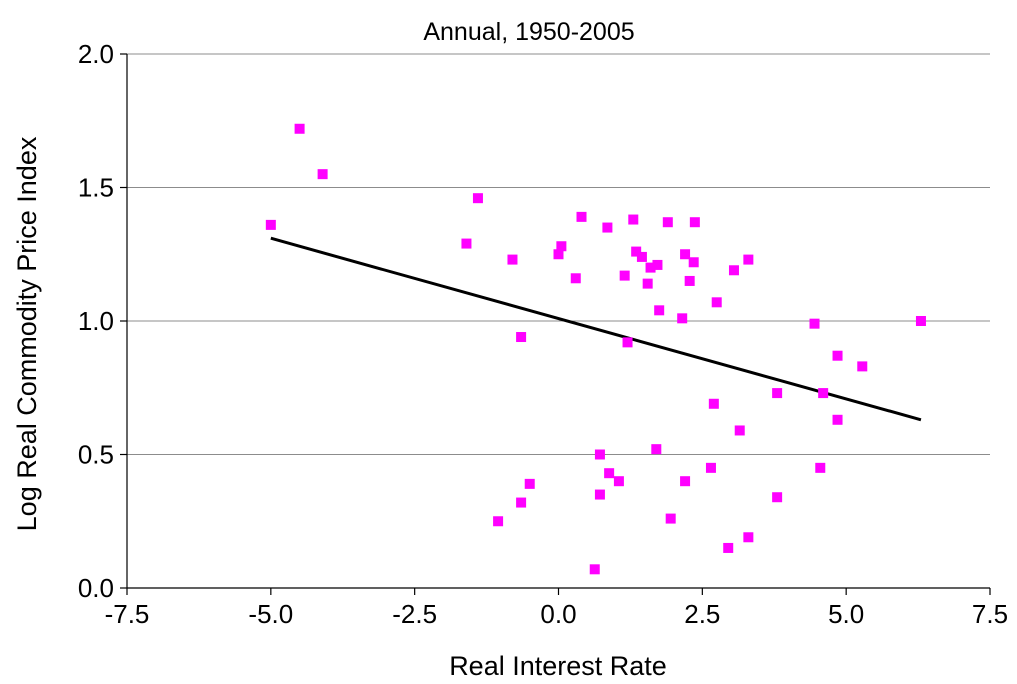  I want to click on y-tick-labels: 0.0 0.5 1.0 1.5 2.0, so click(96, 321).